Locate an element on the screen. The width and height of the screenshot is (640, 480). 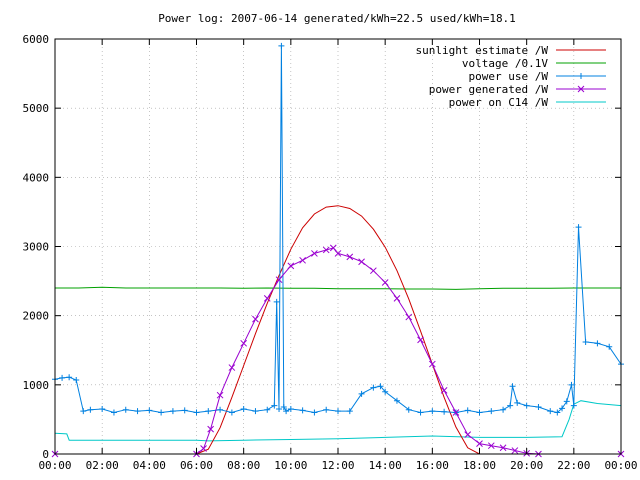
legend-entry: power use /W is located at coordinates (537, 76).